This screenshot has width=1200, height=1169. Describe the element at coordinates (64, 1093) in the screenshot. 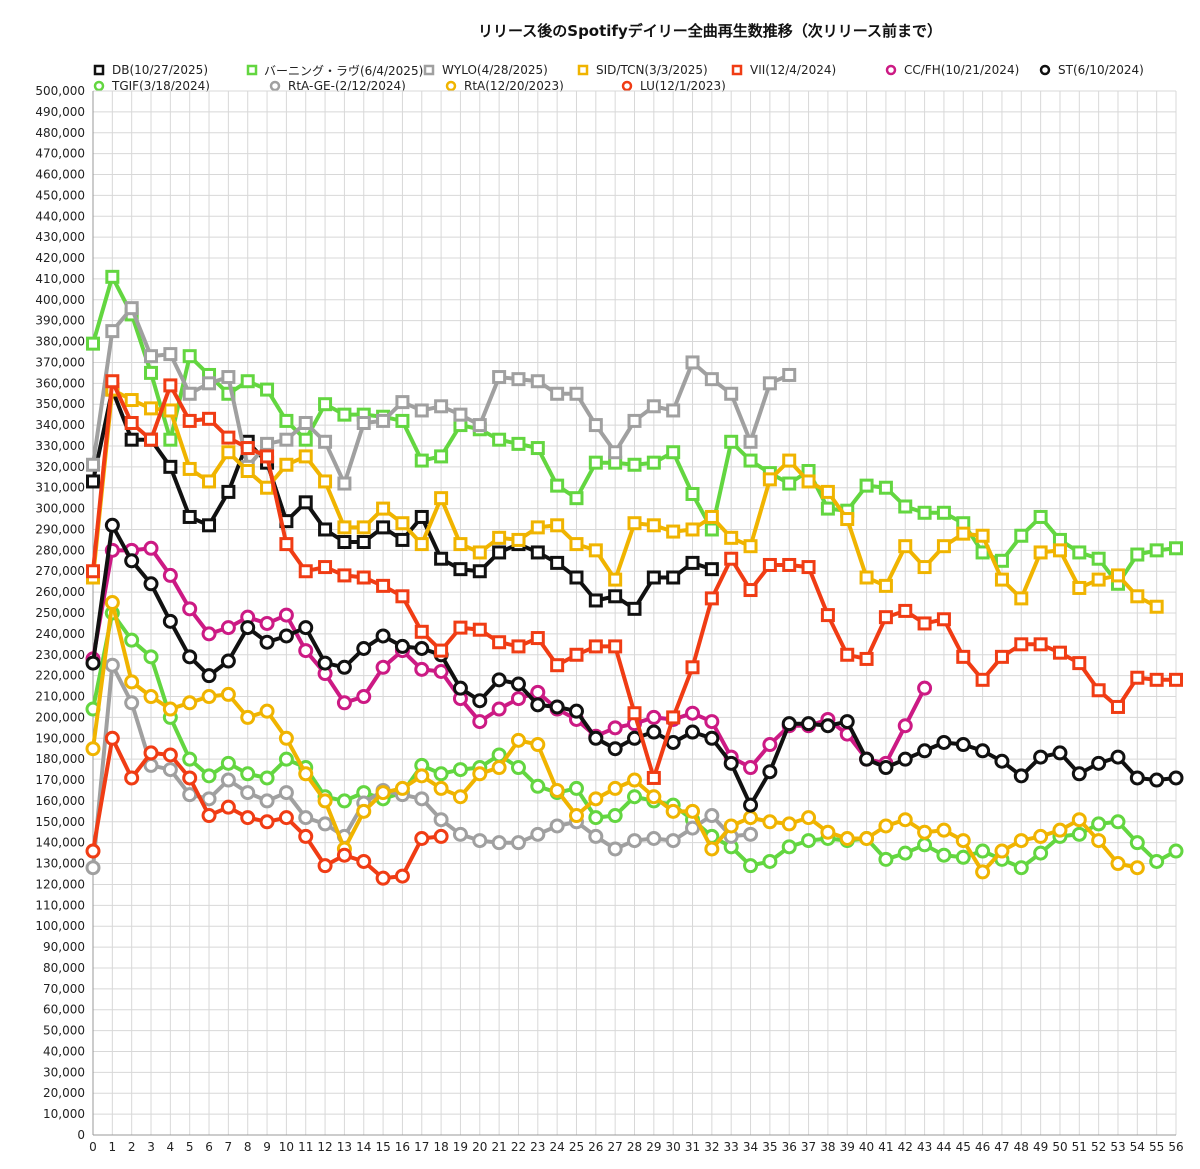

I see `y-tick-label: 20,000` at that location.